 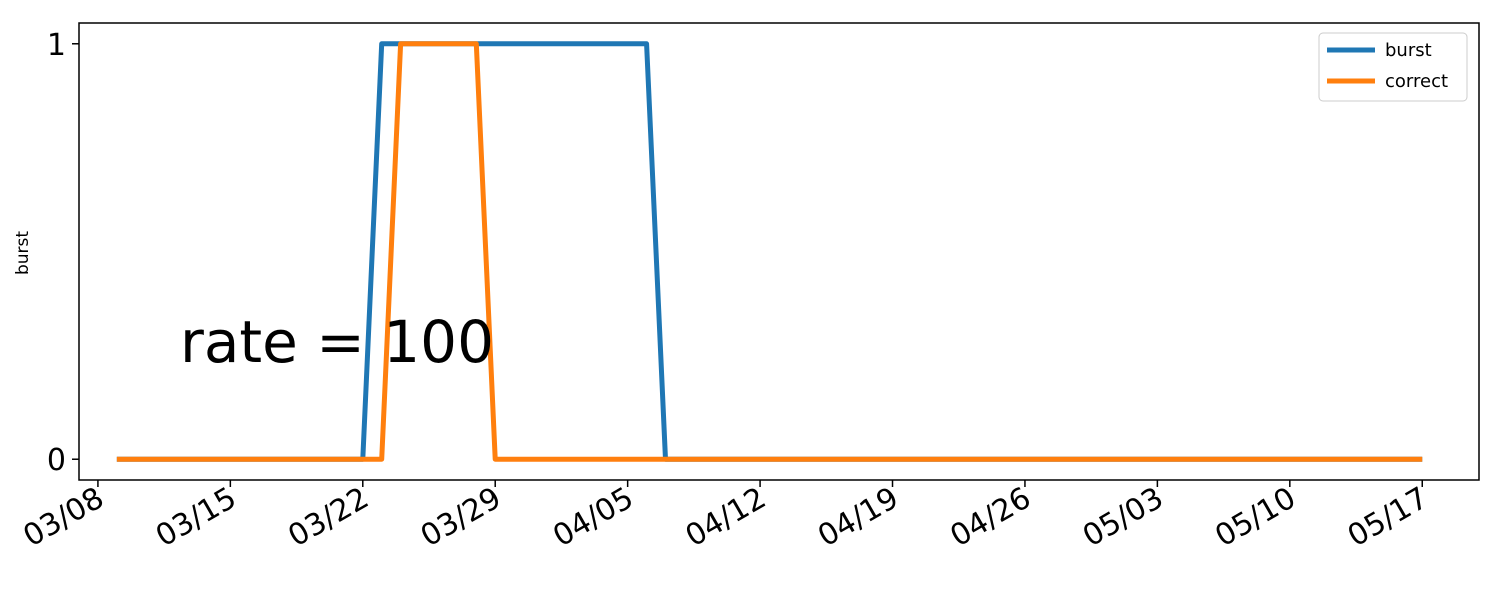 I want to click on x-tick-label: 03/22, so click(x=328, y=518).